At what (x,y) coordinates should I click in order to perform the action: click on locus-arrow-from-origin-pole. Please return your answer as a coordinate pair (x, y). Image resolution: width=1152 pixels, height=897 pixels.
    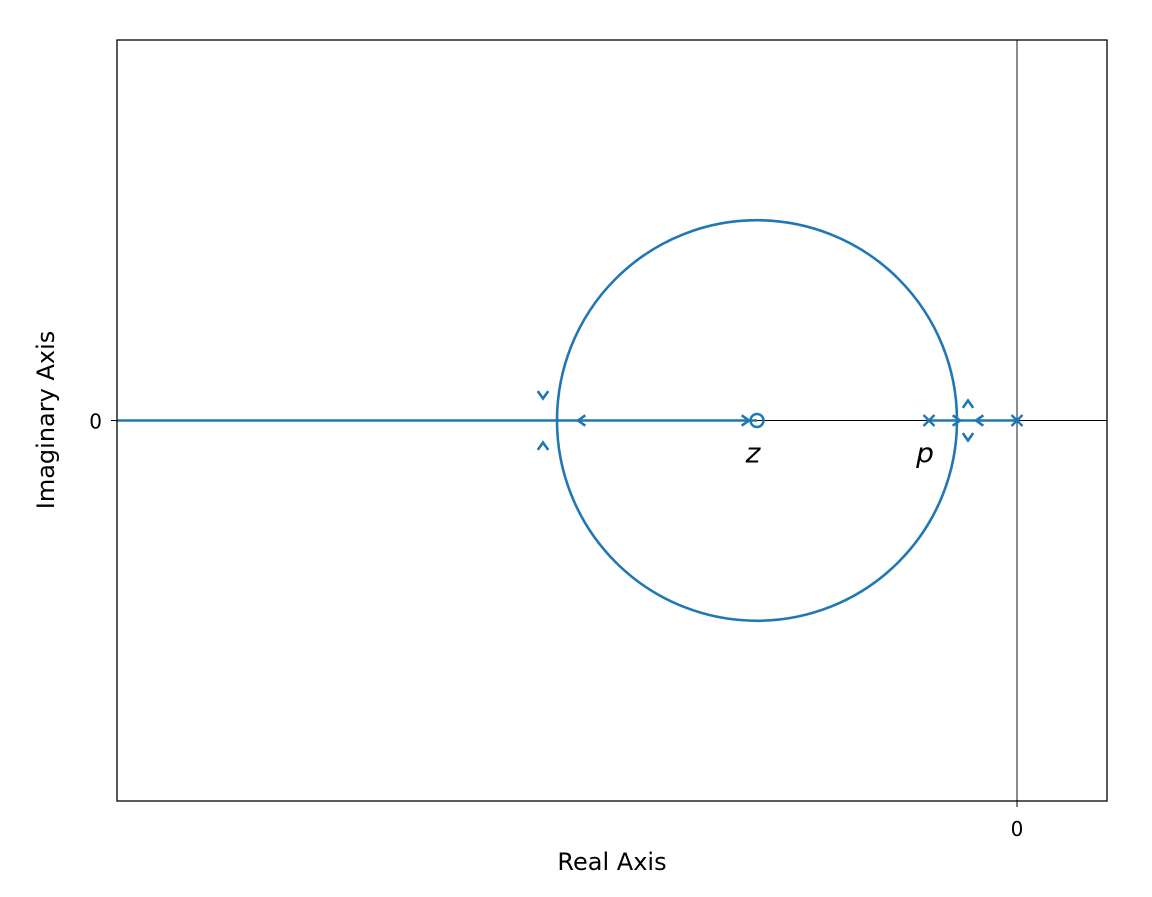
    Looking at the image, I should click on (979, 420).